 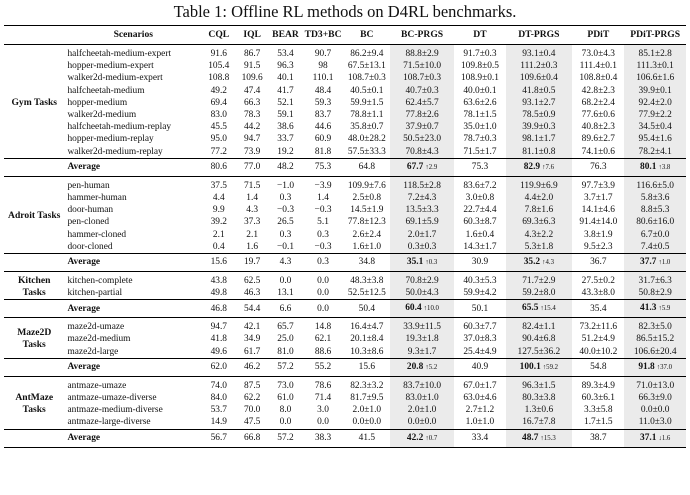 I want to click on average-iql: 66.8, so click(x=252, y=437).